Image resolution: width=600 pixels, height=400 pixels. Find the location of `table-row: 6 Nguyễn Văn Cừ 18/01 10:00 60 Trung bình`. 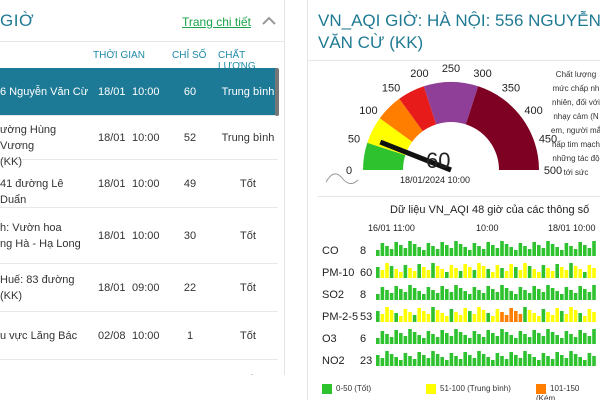

table-row: 6 Nguyễn Văn Cừ 18/01 10:00 60 Trung bình is located at coordinates (139, 92).